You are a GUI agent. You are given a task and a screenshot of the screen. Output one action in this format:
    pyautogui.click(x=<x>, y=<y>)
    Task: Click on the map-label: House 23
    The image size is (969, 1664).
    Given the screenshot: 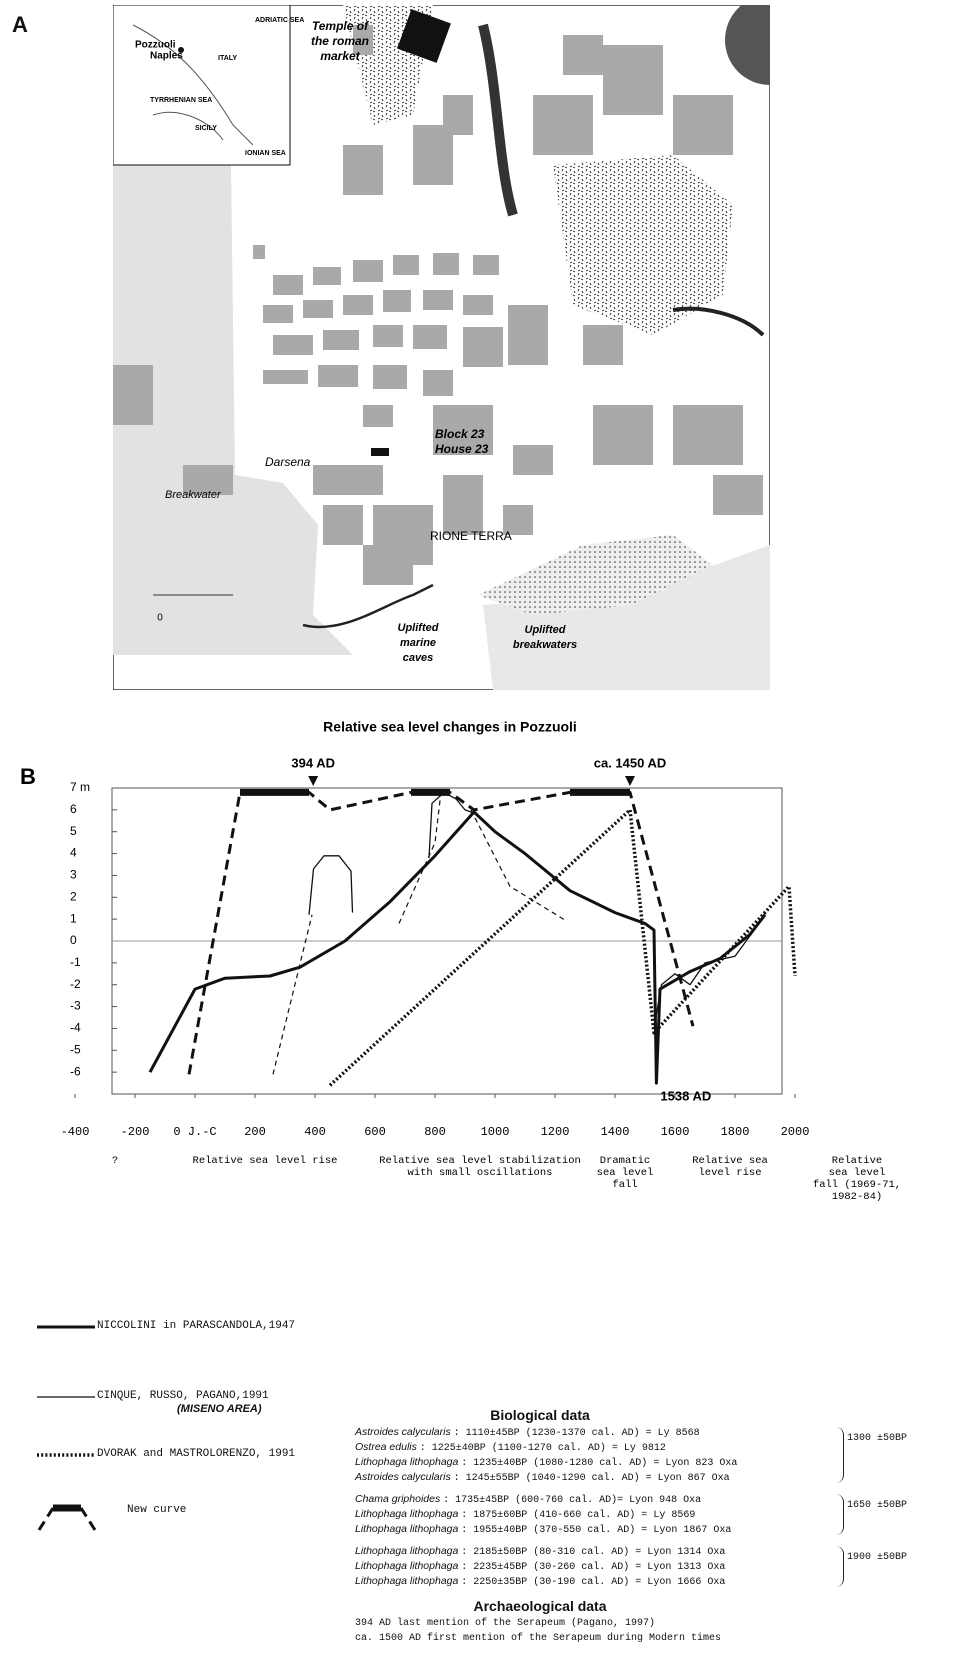 What is the action you would take?
    pyautogui.click(x=462, y=449)
    